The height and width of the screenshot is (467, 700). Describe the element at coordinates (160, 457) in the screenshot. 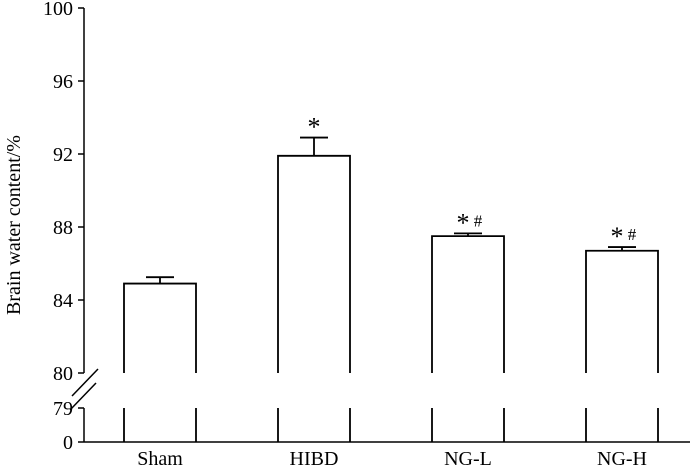

I see `category-label: Sham` at that location.